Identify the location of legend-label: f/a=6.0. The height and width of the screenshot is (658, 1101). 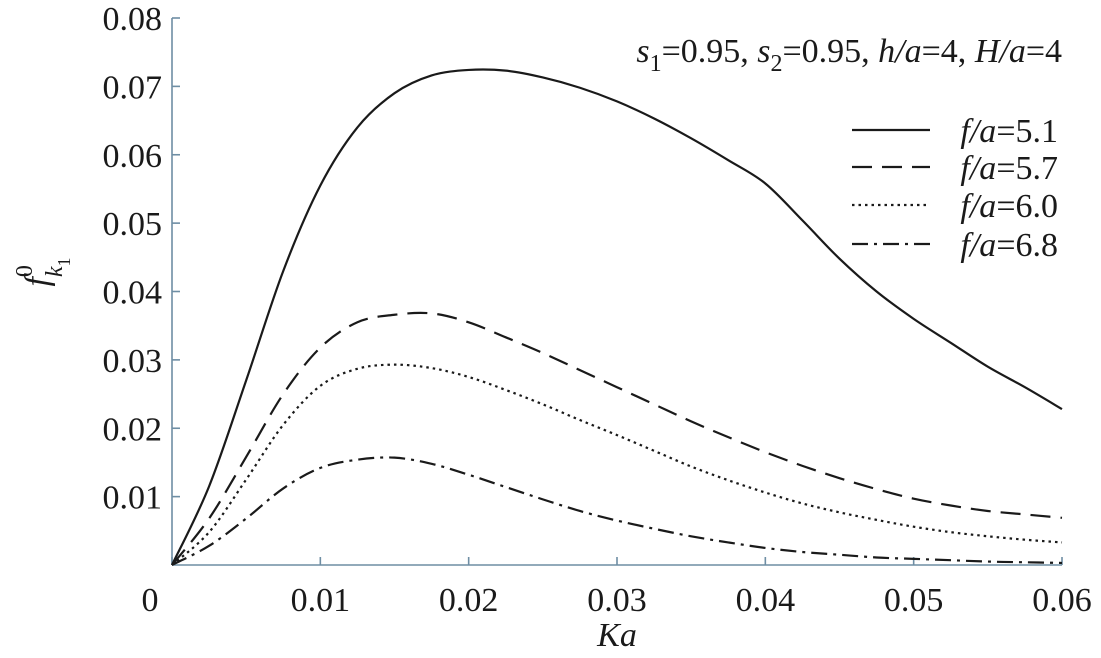
(1009, 206).